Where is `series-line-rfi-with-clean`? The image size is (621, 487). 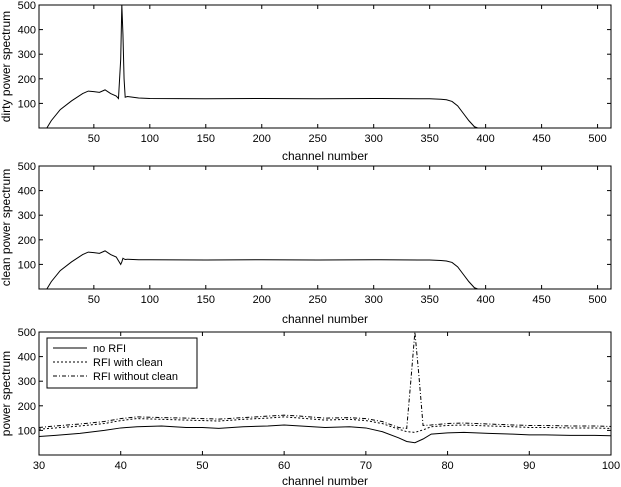 series-line-rfi-with-clean is located at coordinates (325, 424).